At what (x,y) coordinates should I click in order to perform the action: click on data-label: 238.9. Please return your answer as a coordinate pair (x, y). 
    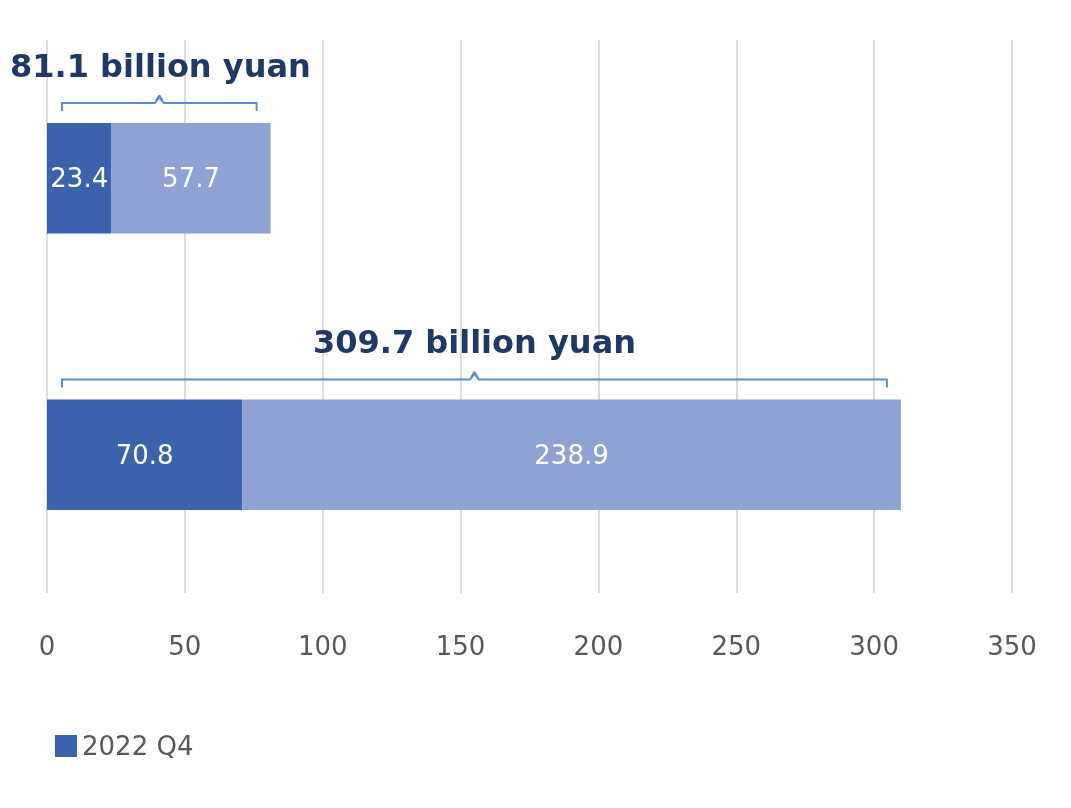
    Looking at the image, I should click on (571, 454).